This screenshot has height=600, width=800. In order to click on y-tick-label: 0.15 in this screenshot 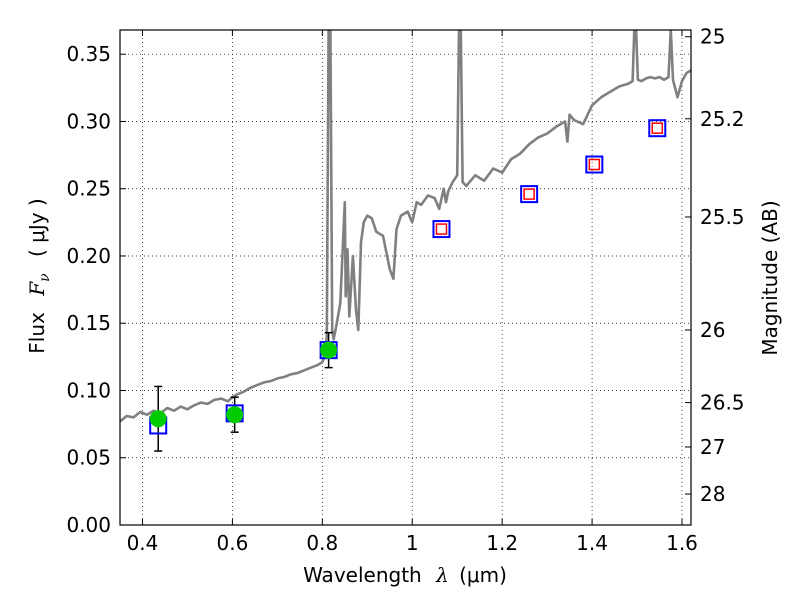, I will do `click(88, 323)`.